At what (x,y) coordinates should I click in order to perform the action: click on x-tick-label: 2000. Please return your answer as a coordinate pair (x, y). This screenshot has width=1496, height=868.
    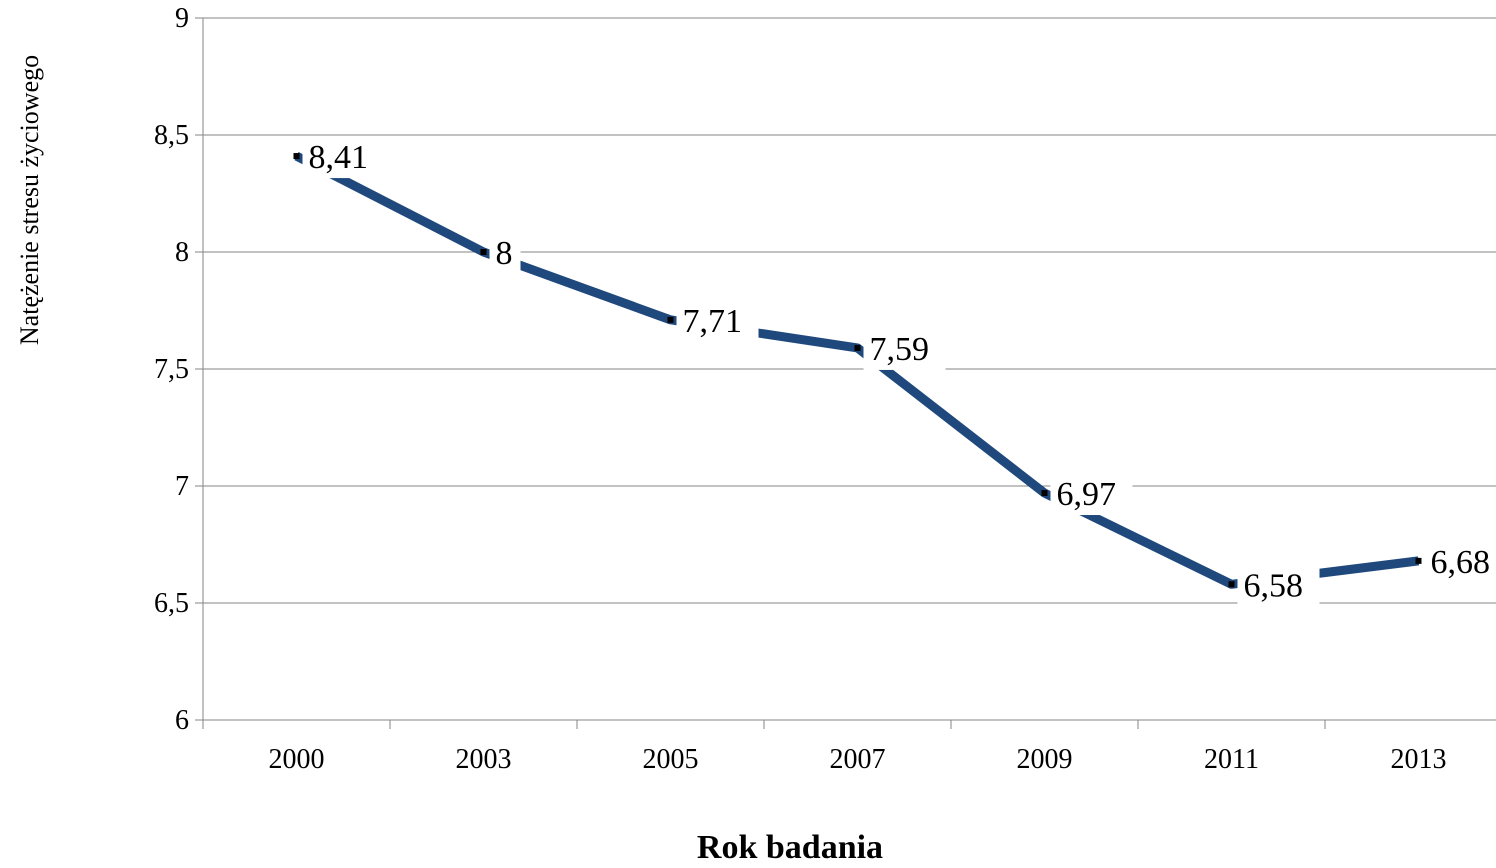
    Looking at the image, I should click on (297, 759).